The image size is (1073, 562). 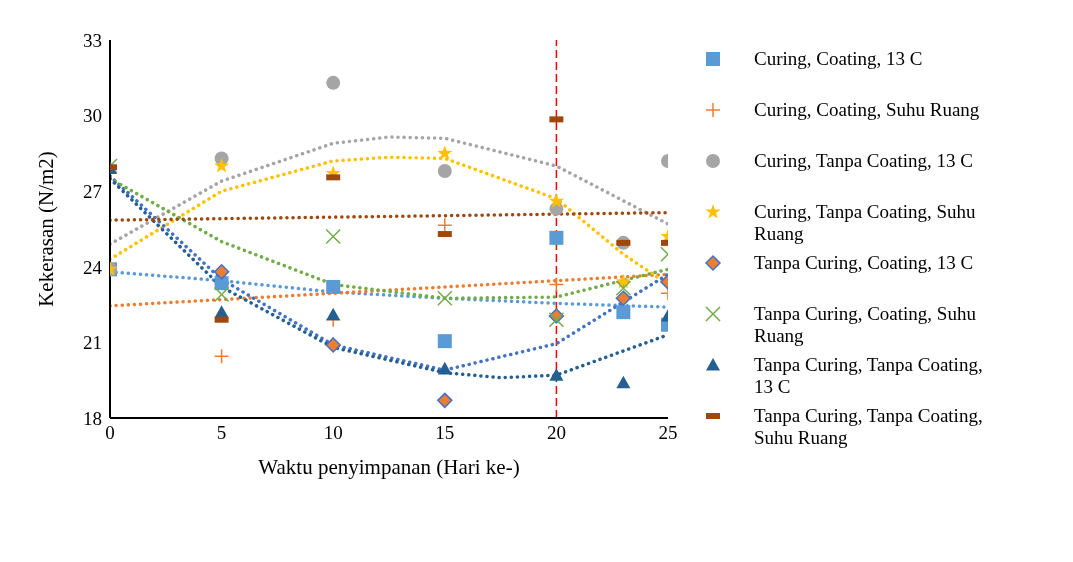 What do you see at coordinates (839, 59) in the screenshot?
I see `legend-label: Curing, Coating, 13 C` at bounding box center [839, 59].